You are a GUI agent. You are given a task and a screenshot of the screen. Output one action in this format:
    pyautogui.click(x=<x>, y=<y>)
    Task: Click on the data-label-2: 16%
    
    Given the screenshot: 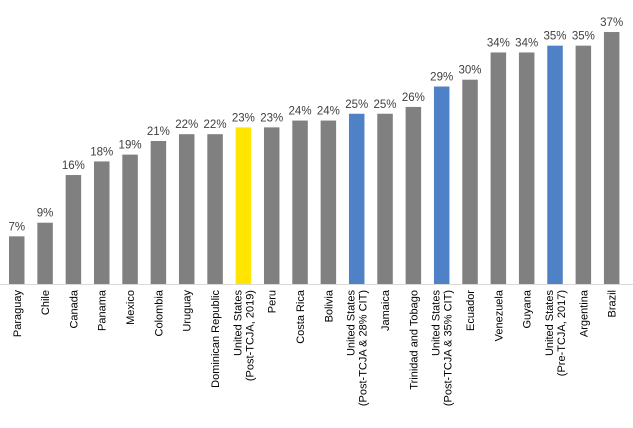 What is the action you would take?
    pyautogui.click(x=73, y=166)
    